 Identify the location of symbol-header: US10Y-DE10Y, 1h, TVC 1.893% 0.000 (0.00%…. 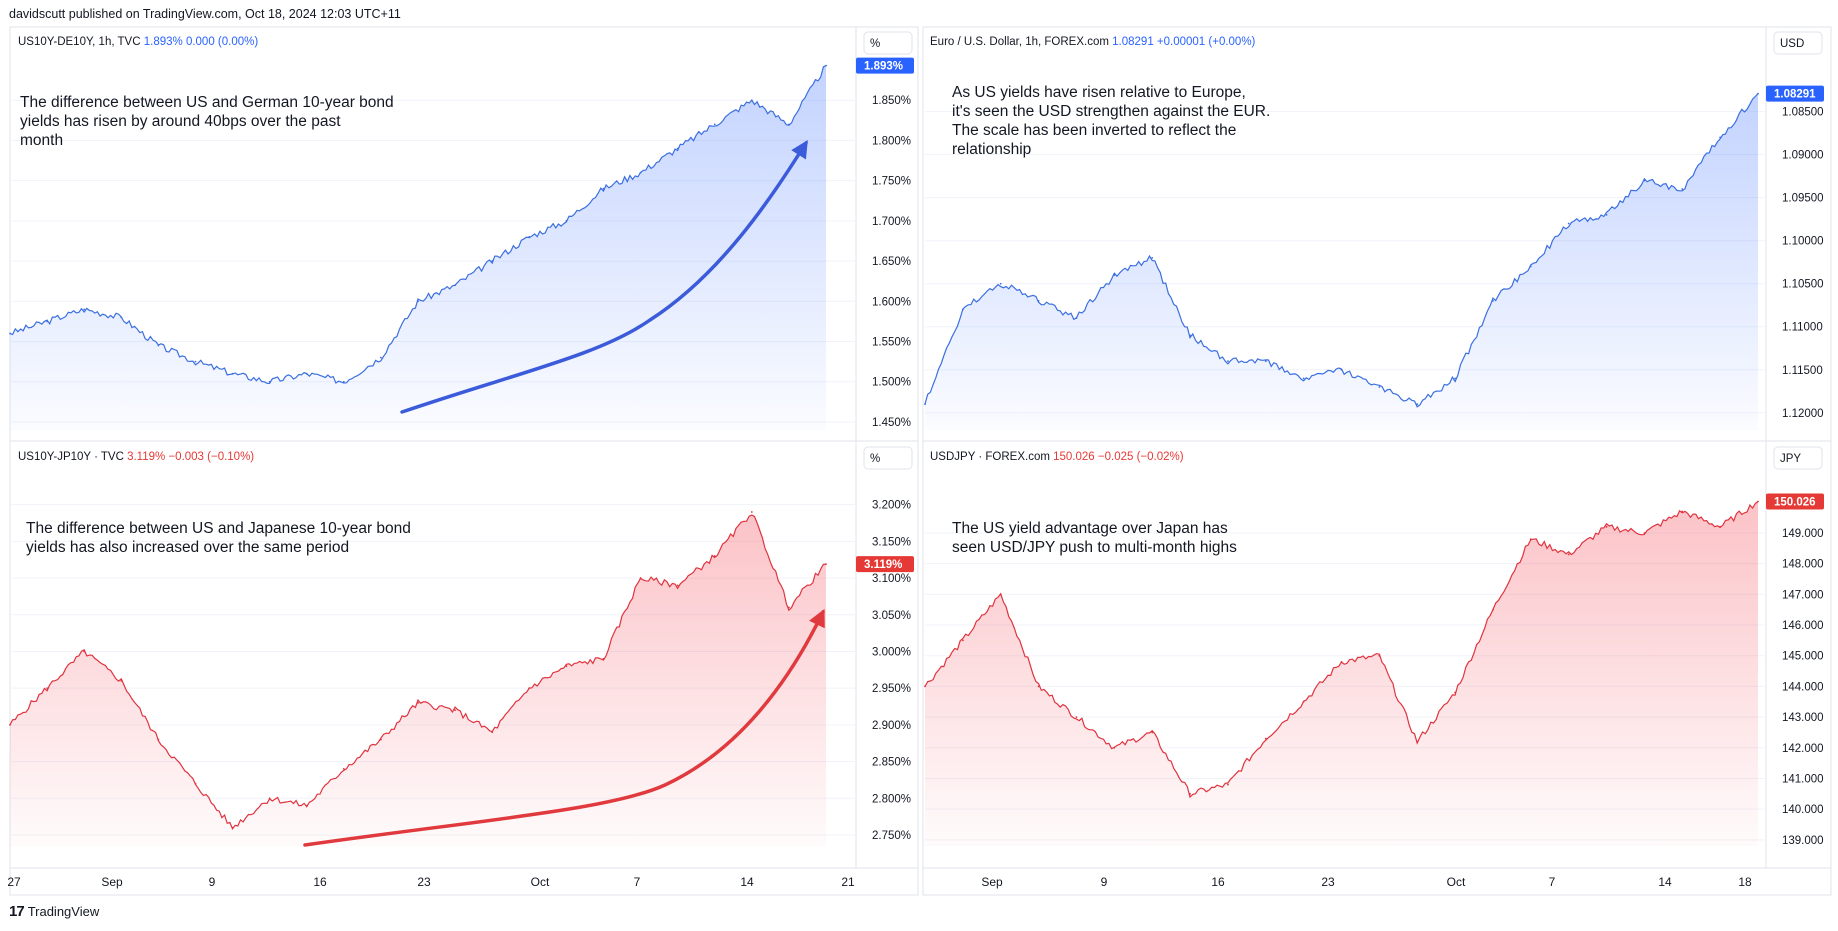
(138, 42).